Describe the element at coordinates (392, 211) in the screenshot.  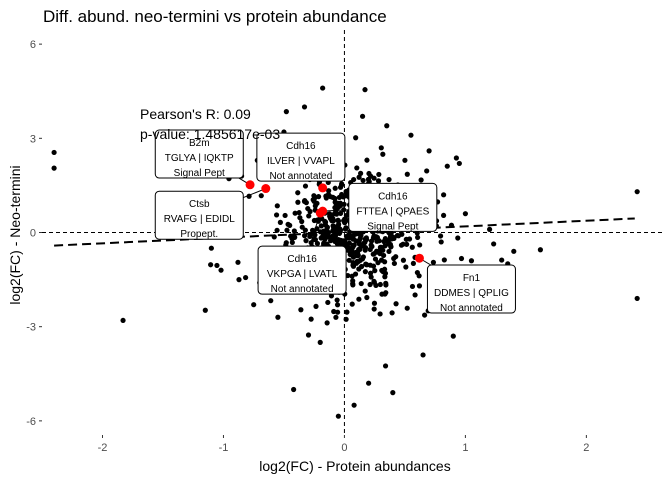
I see `label-sequence: FTTEA | QPAES` at that location.